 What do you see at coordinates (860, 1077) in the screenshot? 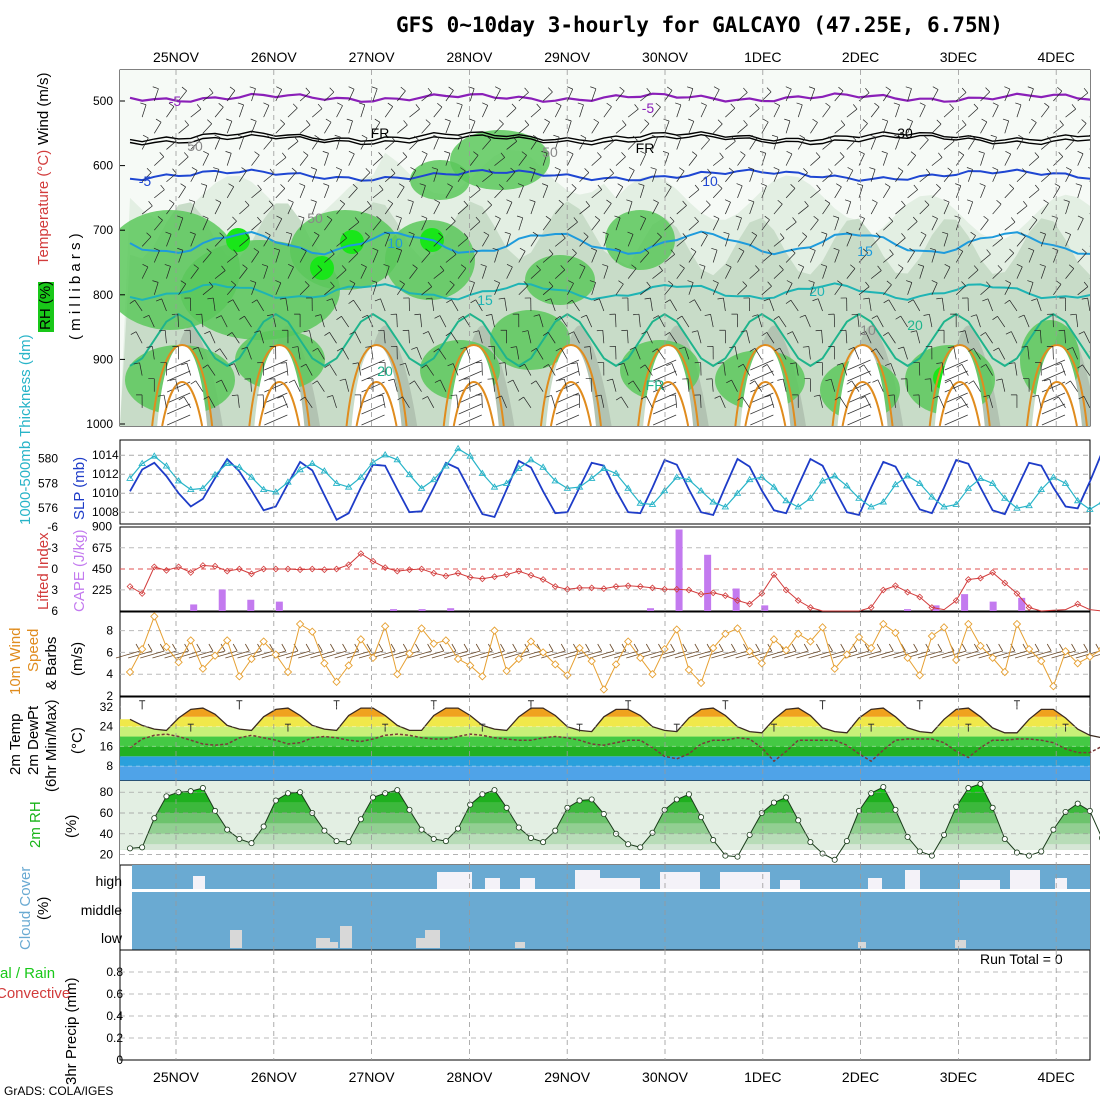
I see `date-label-bottom: 2DEC` at bounding box center [860, 1077].